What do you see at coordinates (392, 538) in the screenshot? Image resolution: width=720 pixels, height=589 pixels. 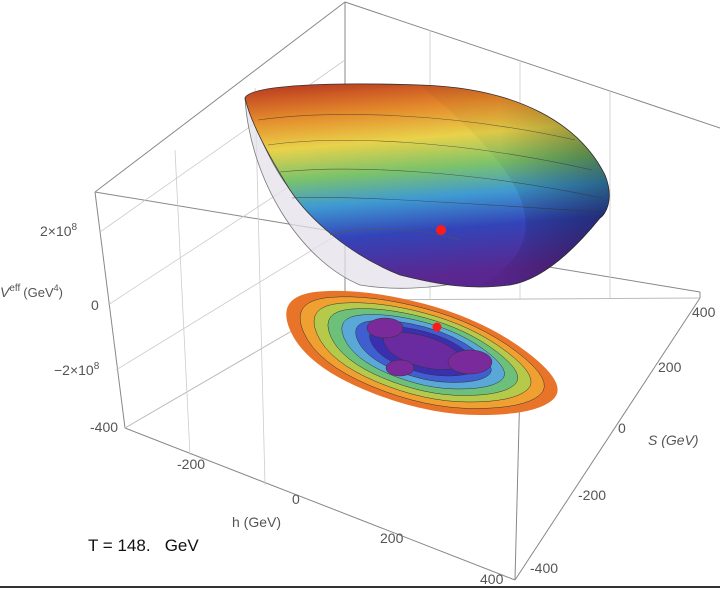 I see `h-tick: 200` at bounding box center [392, 538].